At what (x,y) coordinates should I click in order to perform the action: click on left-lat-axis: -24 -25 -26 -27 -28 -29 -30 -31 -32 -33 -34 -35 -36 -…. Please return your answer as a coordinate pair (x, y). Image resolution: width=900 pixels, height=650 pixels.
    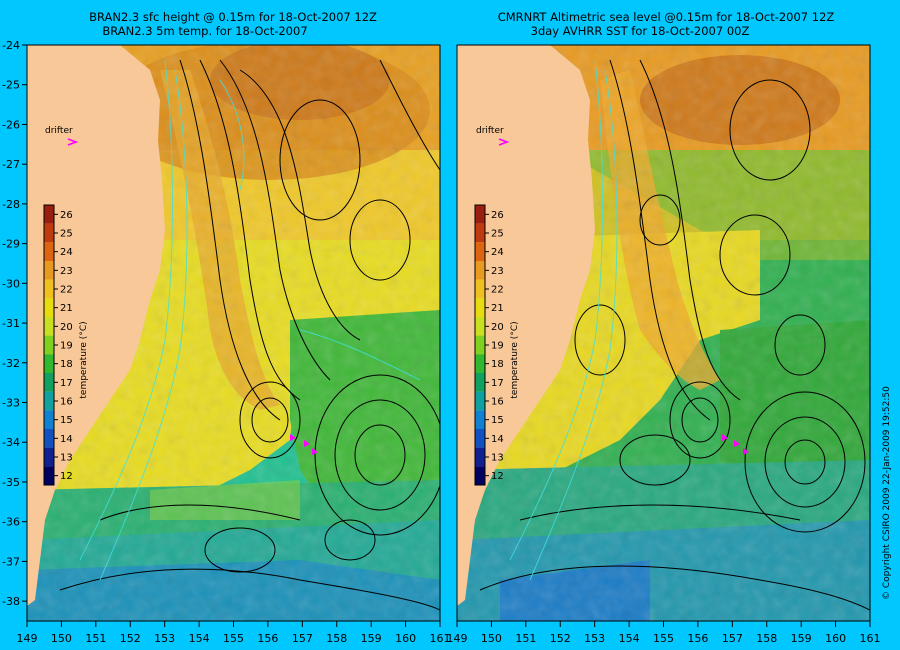
    Looking at the image, I should click on (14, 323).